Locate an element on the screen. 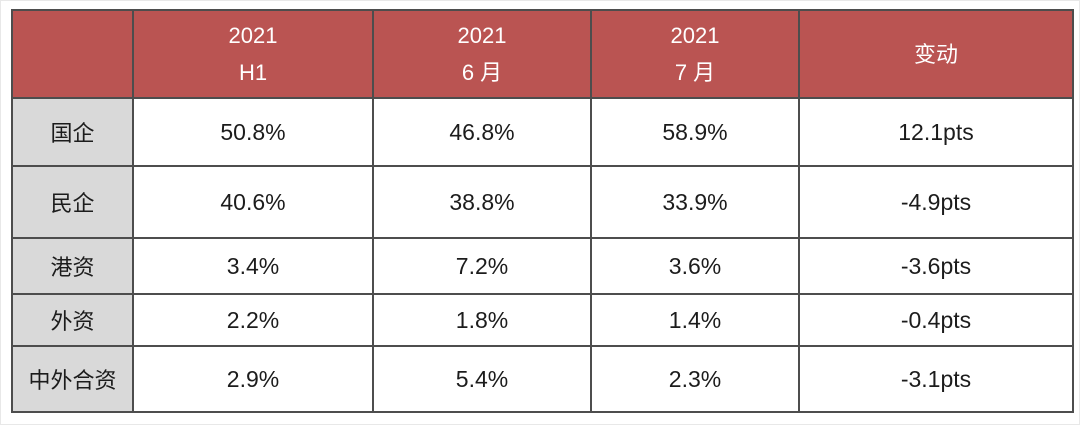 The width and height of the screenshot is (1080, 425). table-row-foreign: 外资 2.2% 1.8% 1.4% -0.4pts is located at coordinates (542, 320).